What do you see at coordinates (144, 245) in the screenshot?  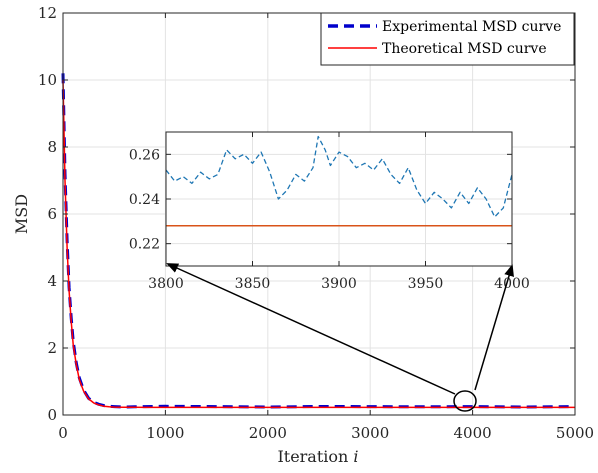 I see `y-tick-label: 0.22` at bounding box center [144, 245].